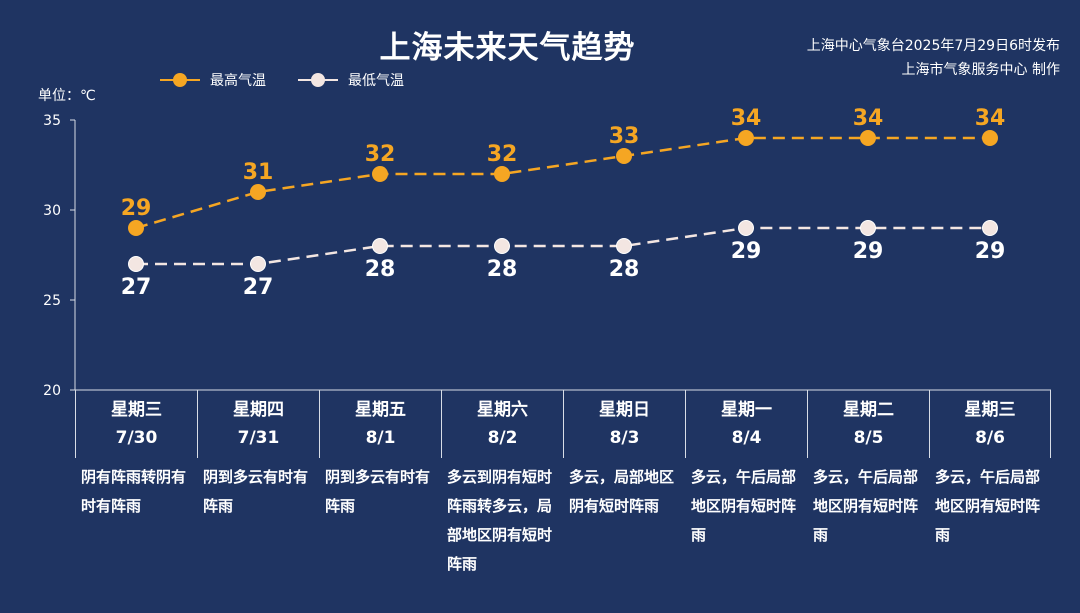 Image resolution: width=1080 pixels, height=613 pixels. I want to click on publisher-info: 上海中心气象台2025年7月29日6时发布 上海市气象服务中心 制作, so click(933, 58).